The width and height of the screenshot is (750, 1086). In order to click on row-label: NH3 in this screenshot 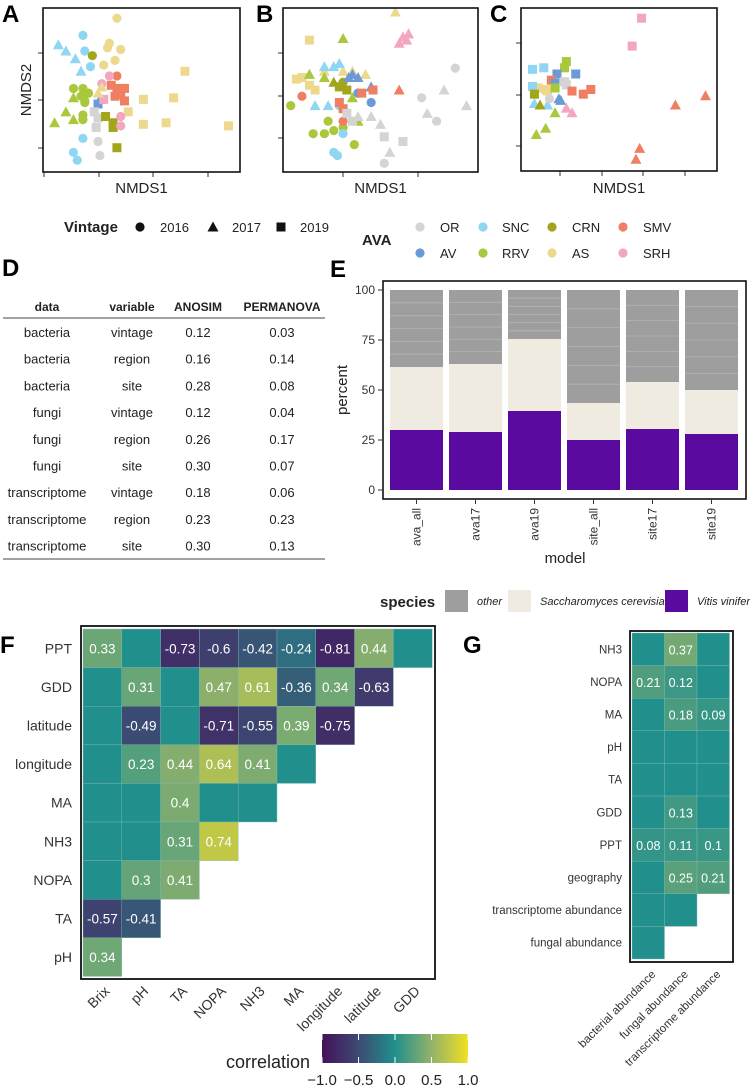, I will do `click(610, 650)`.